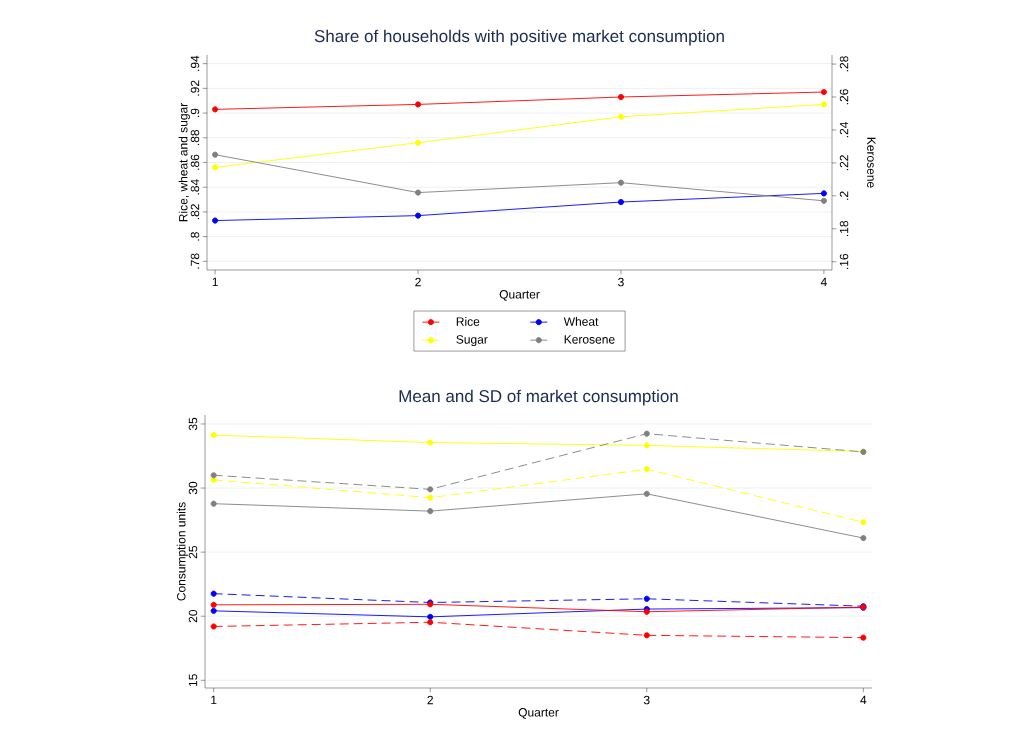 The height and width of the screenshot is (755, 1032). I want to click on y-tick-label: 20, so click(193, 616).